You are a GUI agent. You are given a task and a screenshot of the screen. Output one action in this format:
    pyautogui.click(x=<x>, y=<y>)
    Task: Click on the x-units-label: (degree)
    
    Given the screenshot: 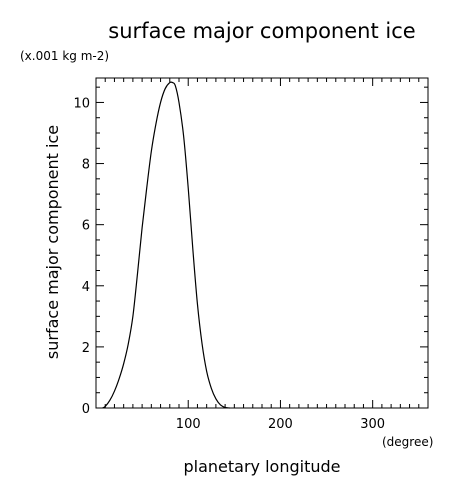 What is the action you would take?
    pyautogui.click(x=407, y=442)
    